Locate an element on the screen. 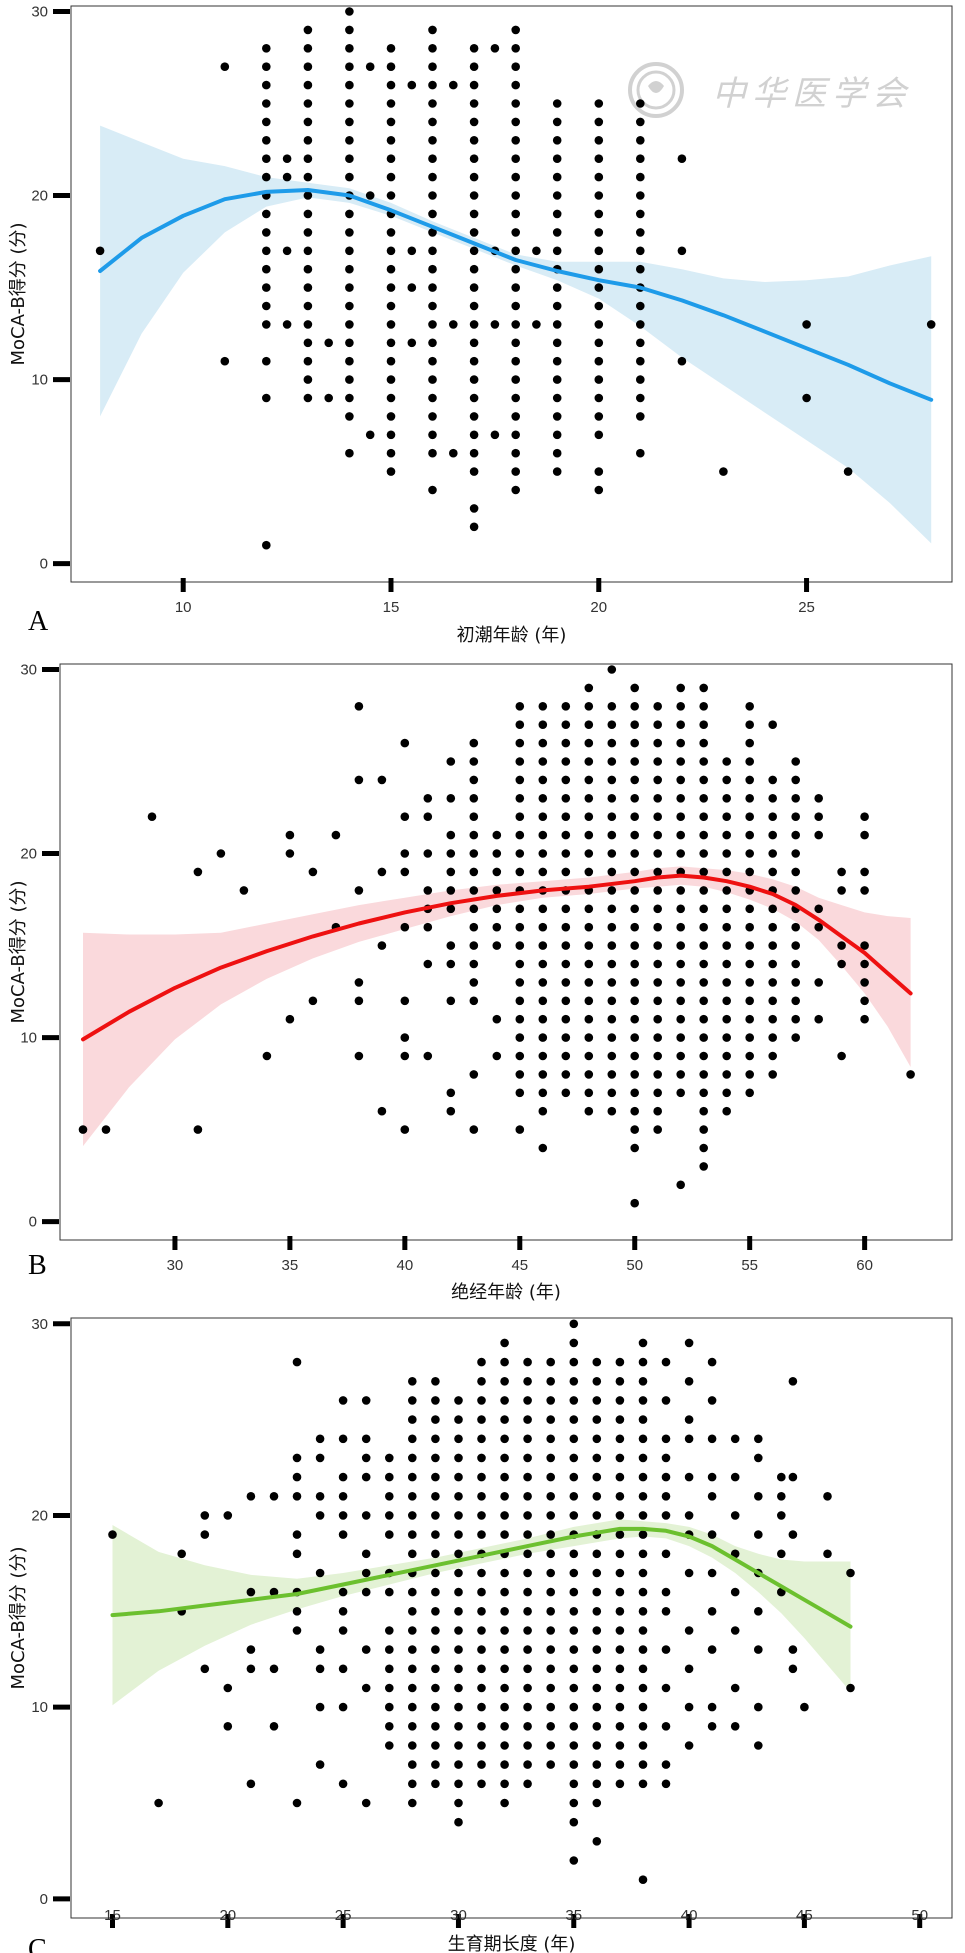 Image resolution: width=965 pixels, height=1953 pixels. smooth-line is located at coordinates (481, 1577).